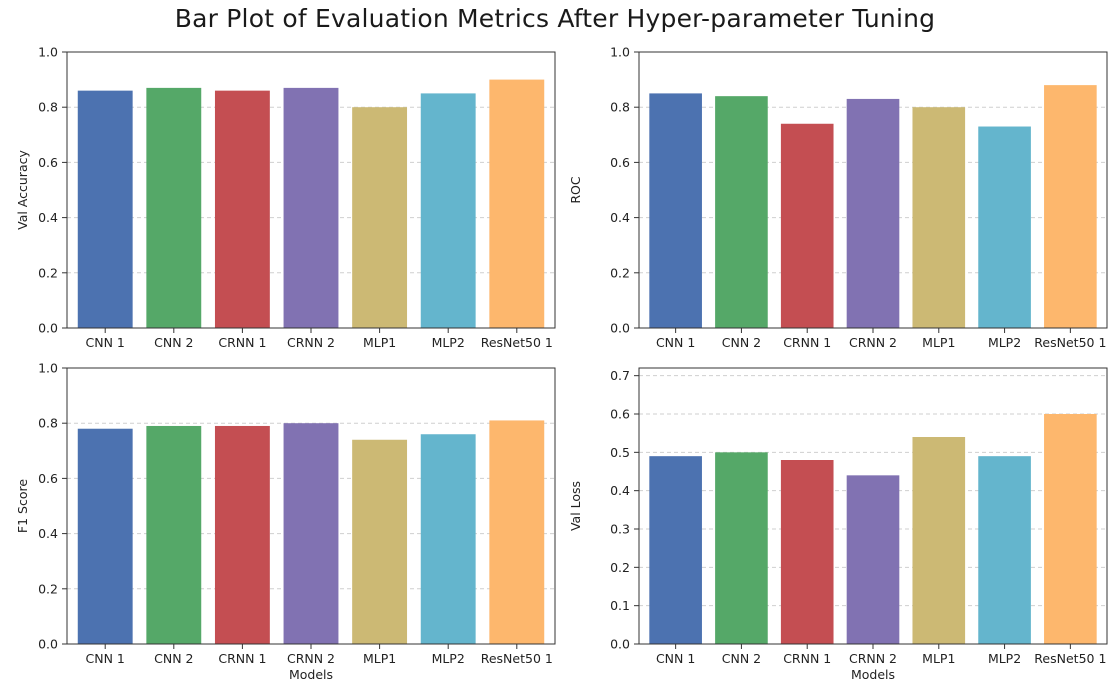  Describe the element at coordinates (620, 529) in the screenshot. I see `y-tick-label: 0.3` at that location.